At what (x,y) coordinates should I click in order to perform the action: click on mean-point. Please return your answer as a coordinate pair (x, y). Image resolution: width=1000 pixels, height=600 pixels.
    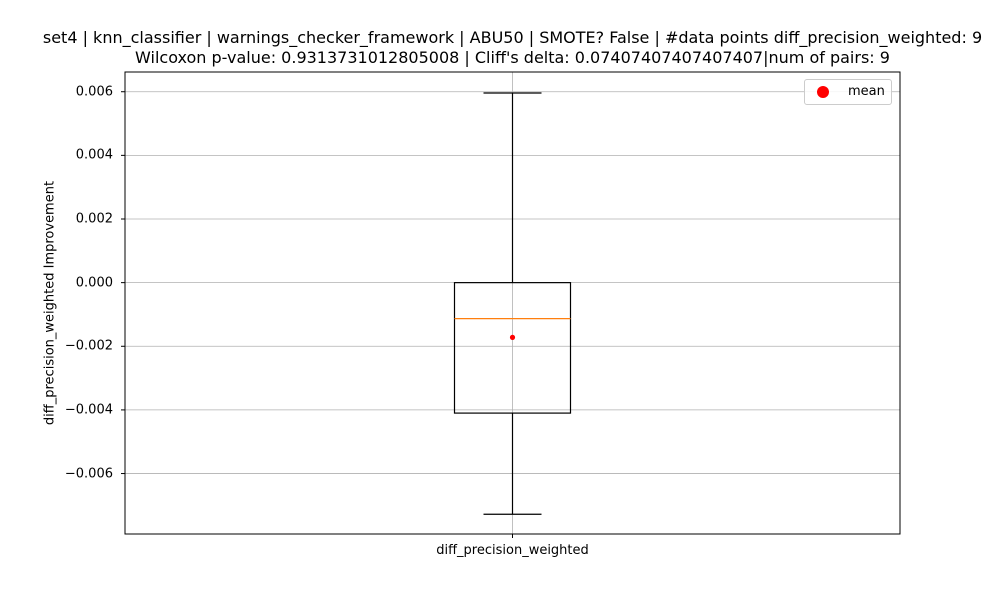
    Looking at the image, I should click on (512, 337).